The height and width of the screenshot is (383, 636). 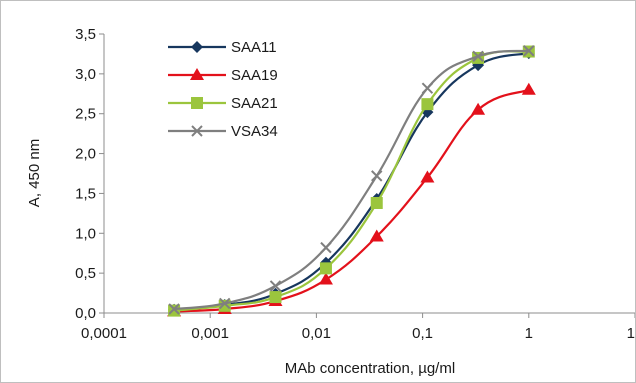 I want to click on x-tick-label: 10, so click(x=631, y=333).